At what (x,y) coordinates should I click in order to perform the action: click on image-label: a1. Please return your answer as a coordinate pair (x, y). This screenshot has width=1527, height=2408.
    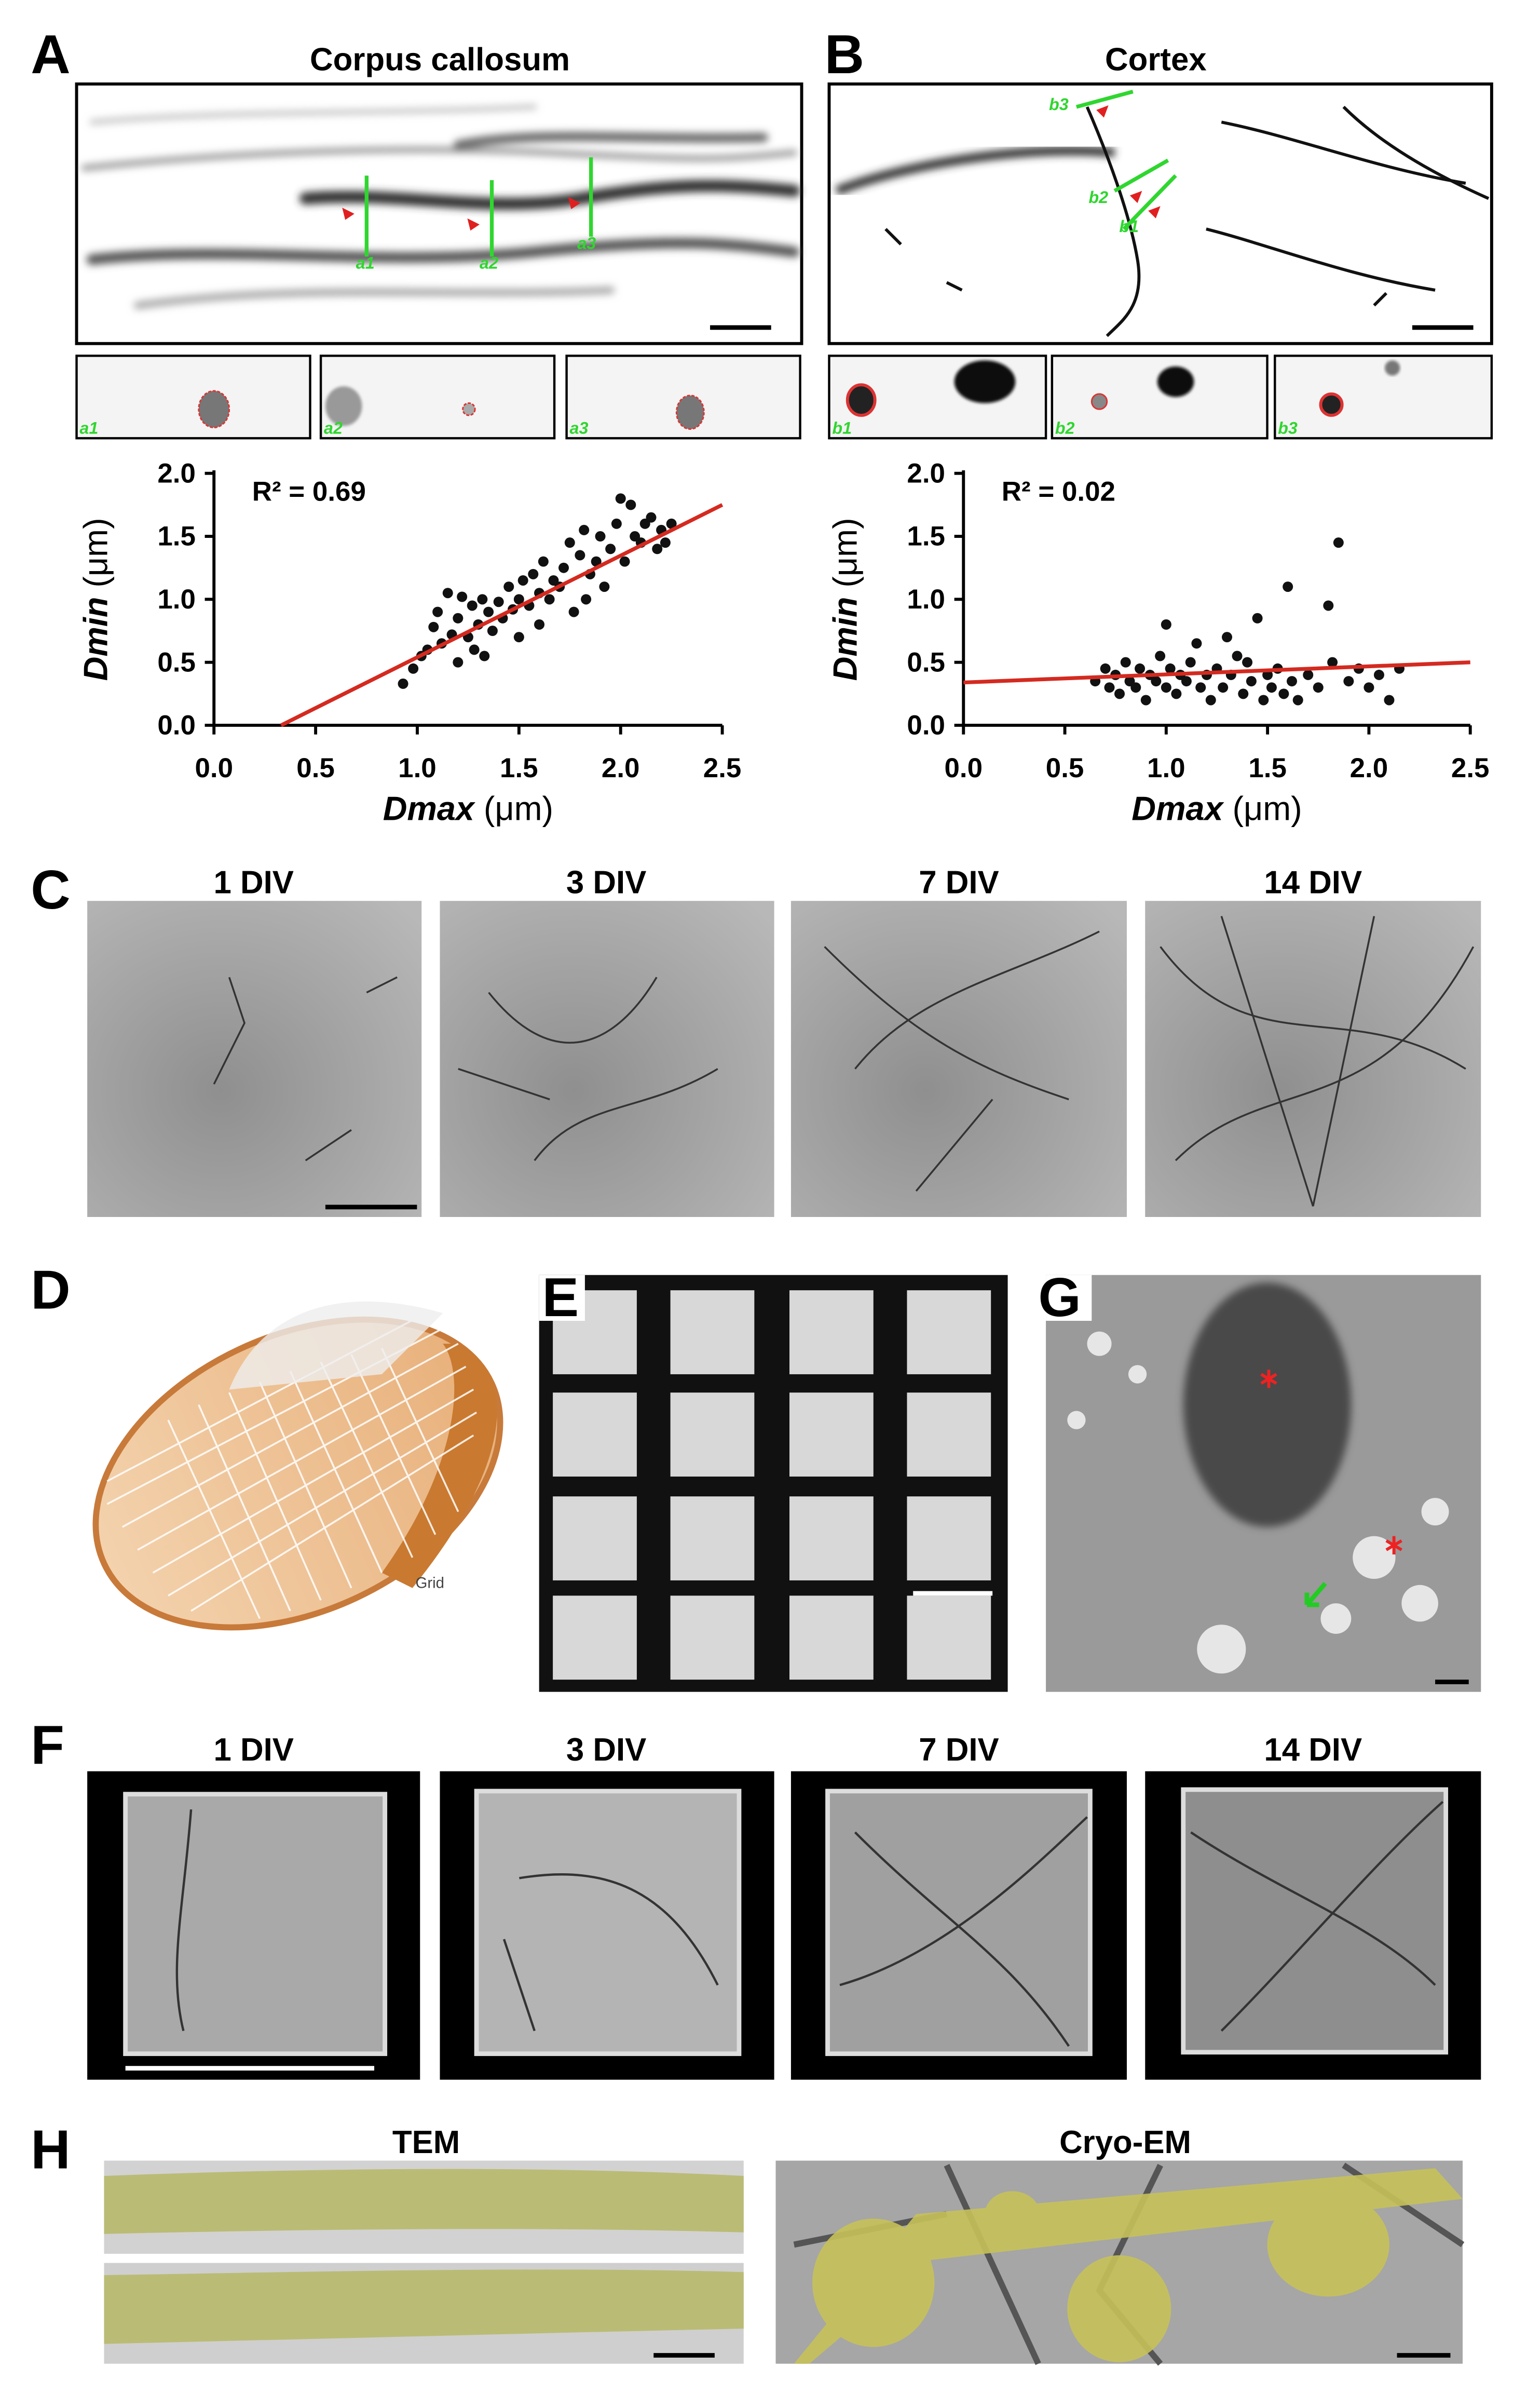
    Looking at the image, I should click on (366, 263).